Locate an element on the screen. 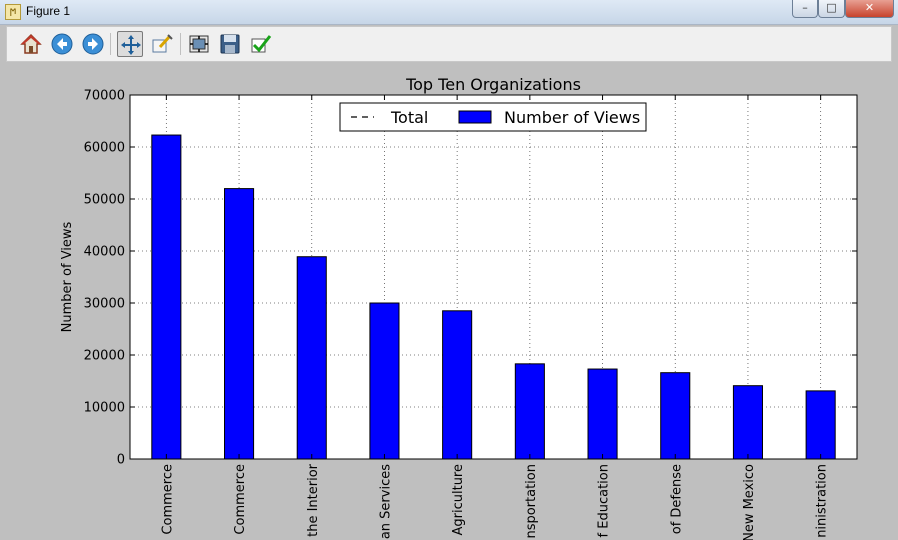  navigation-toolbar is located at coordinates (449, 44).